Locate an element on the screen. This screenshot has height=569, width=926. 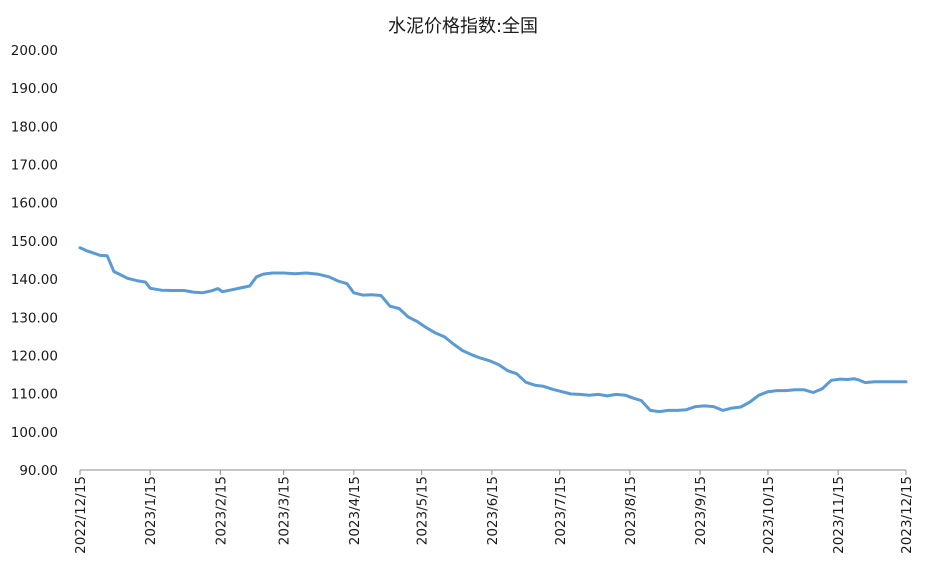
x-tick-label: 2023/7/15 is located at coordinates (561, 510).